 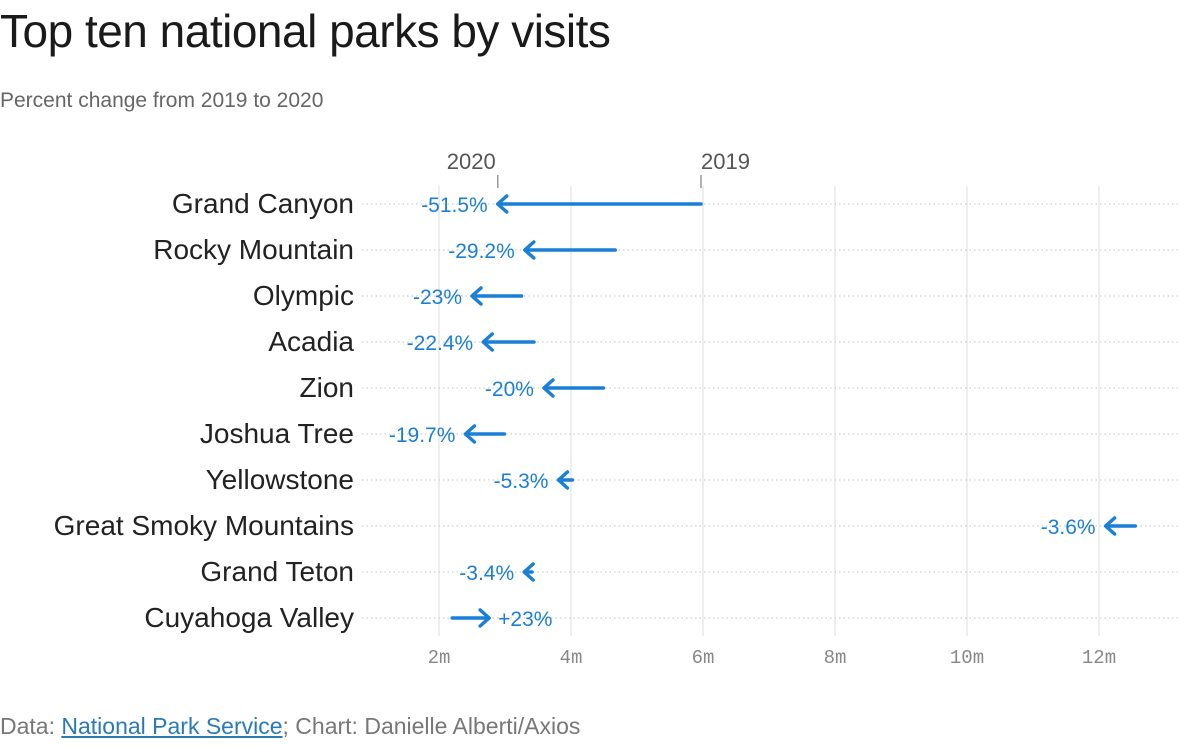 What do you see at coordinates (471, 161) in the screenshot?
I see `legend-label-2020: 2020` at bounding box center [471, 161].